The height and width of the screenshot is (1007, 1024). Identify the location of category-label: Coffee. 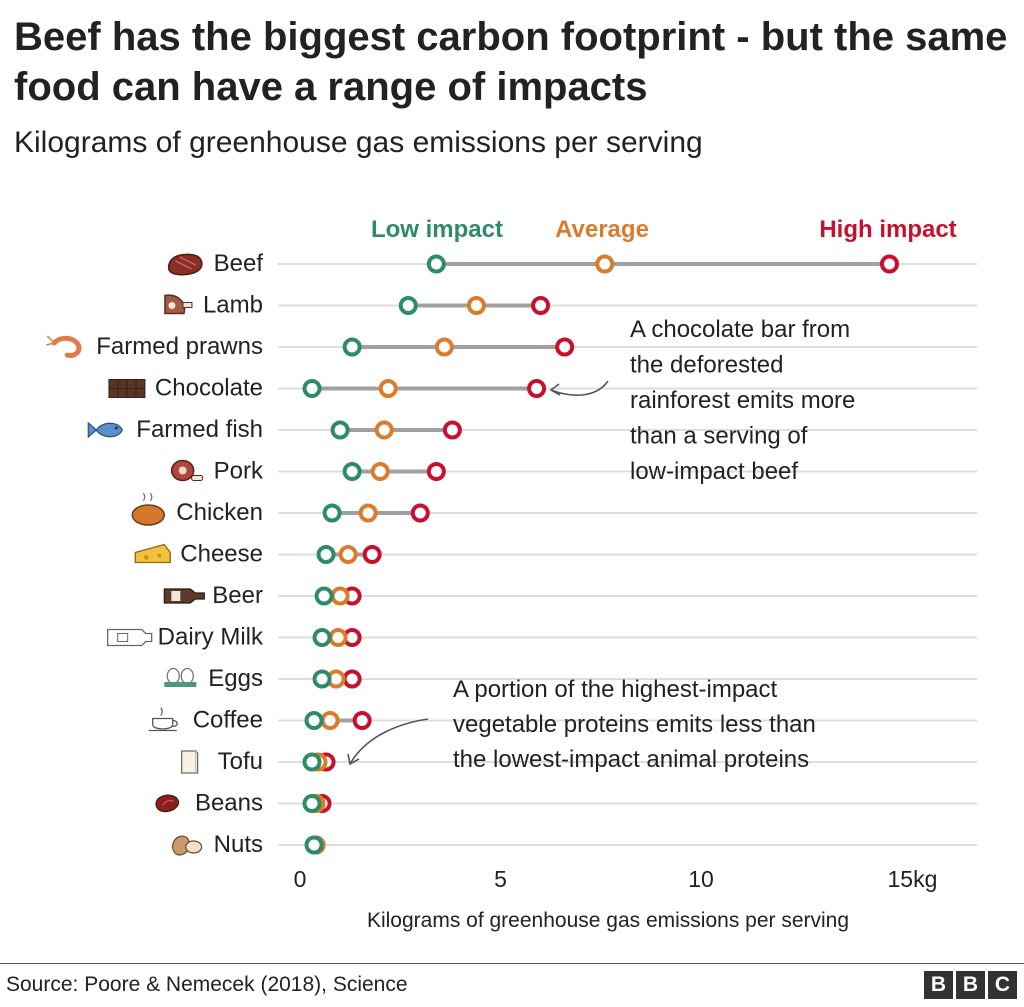
(228, 720).